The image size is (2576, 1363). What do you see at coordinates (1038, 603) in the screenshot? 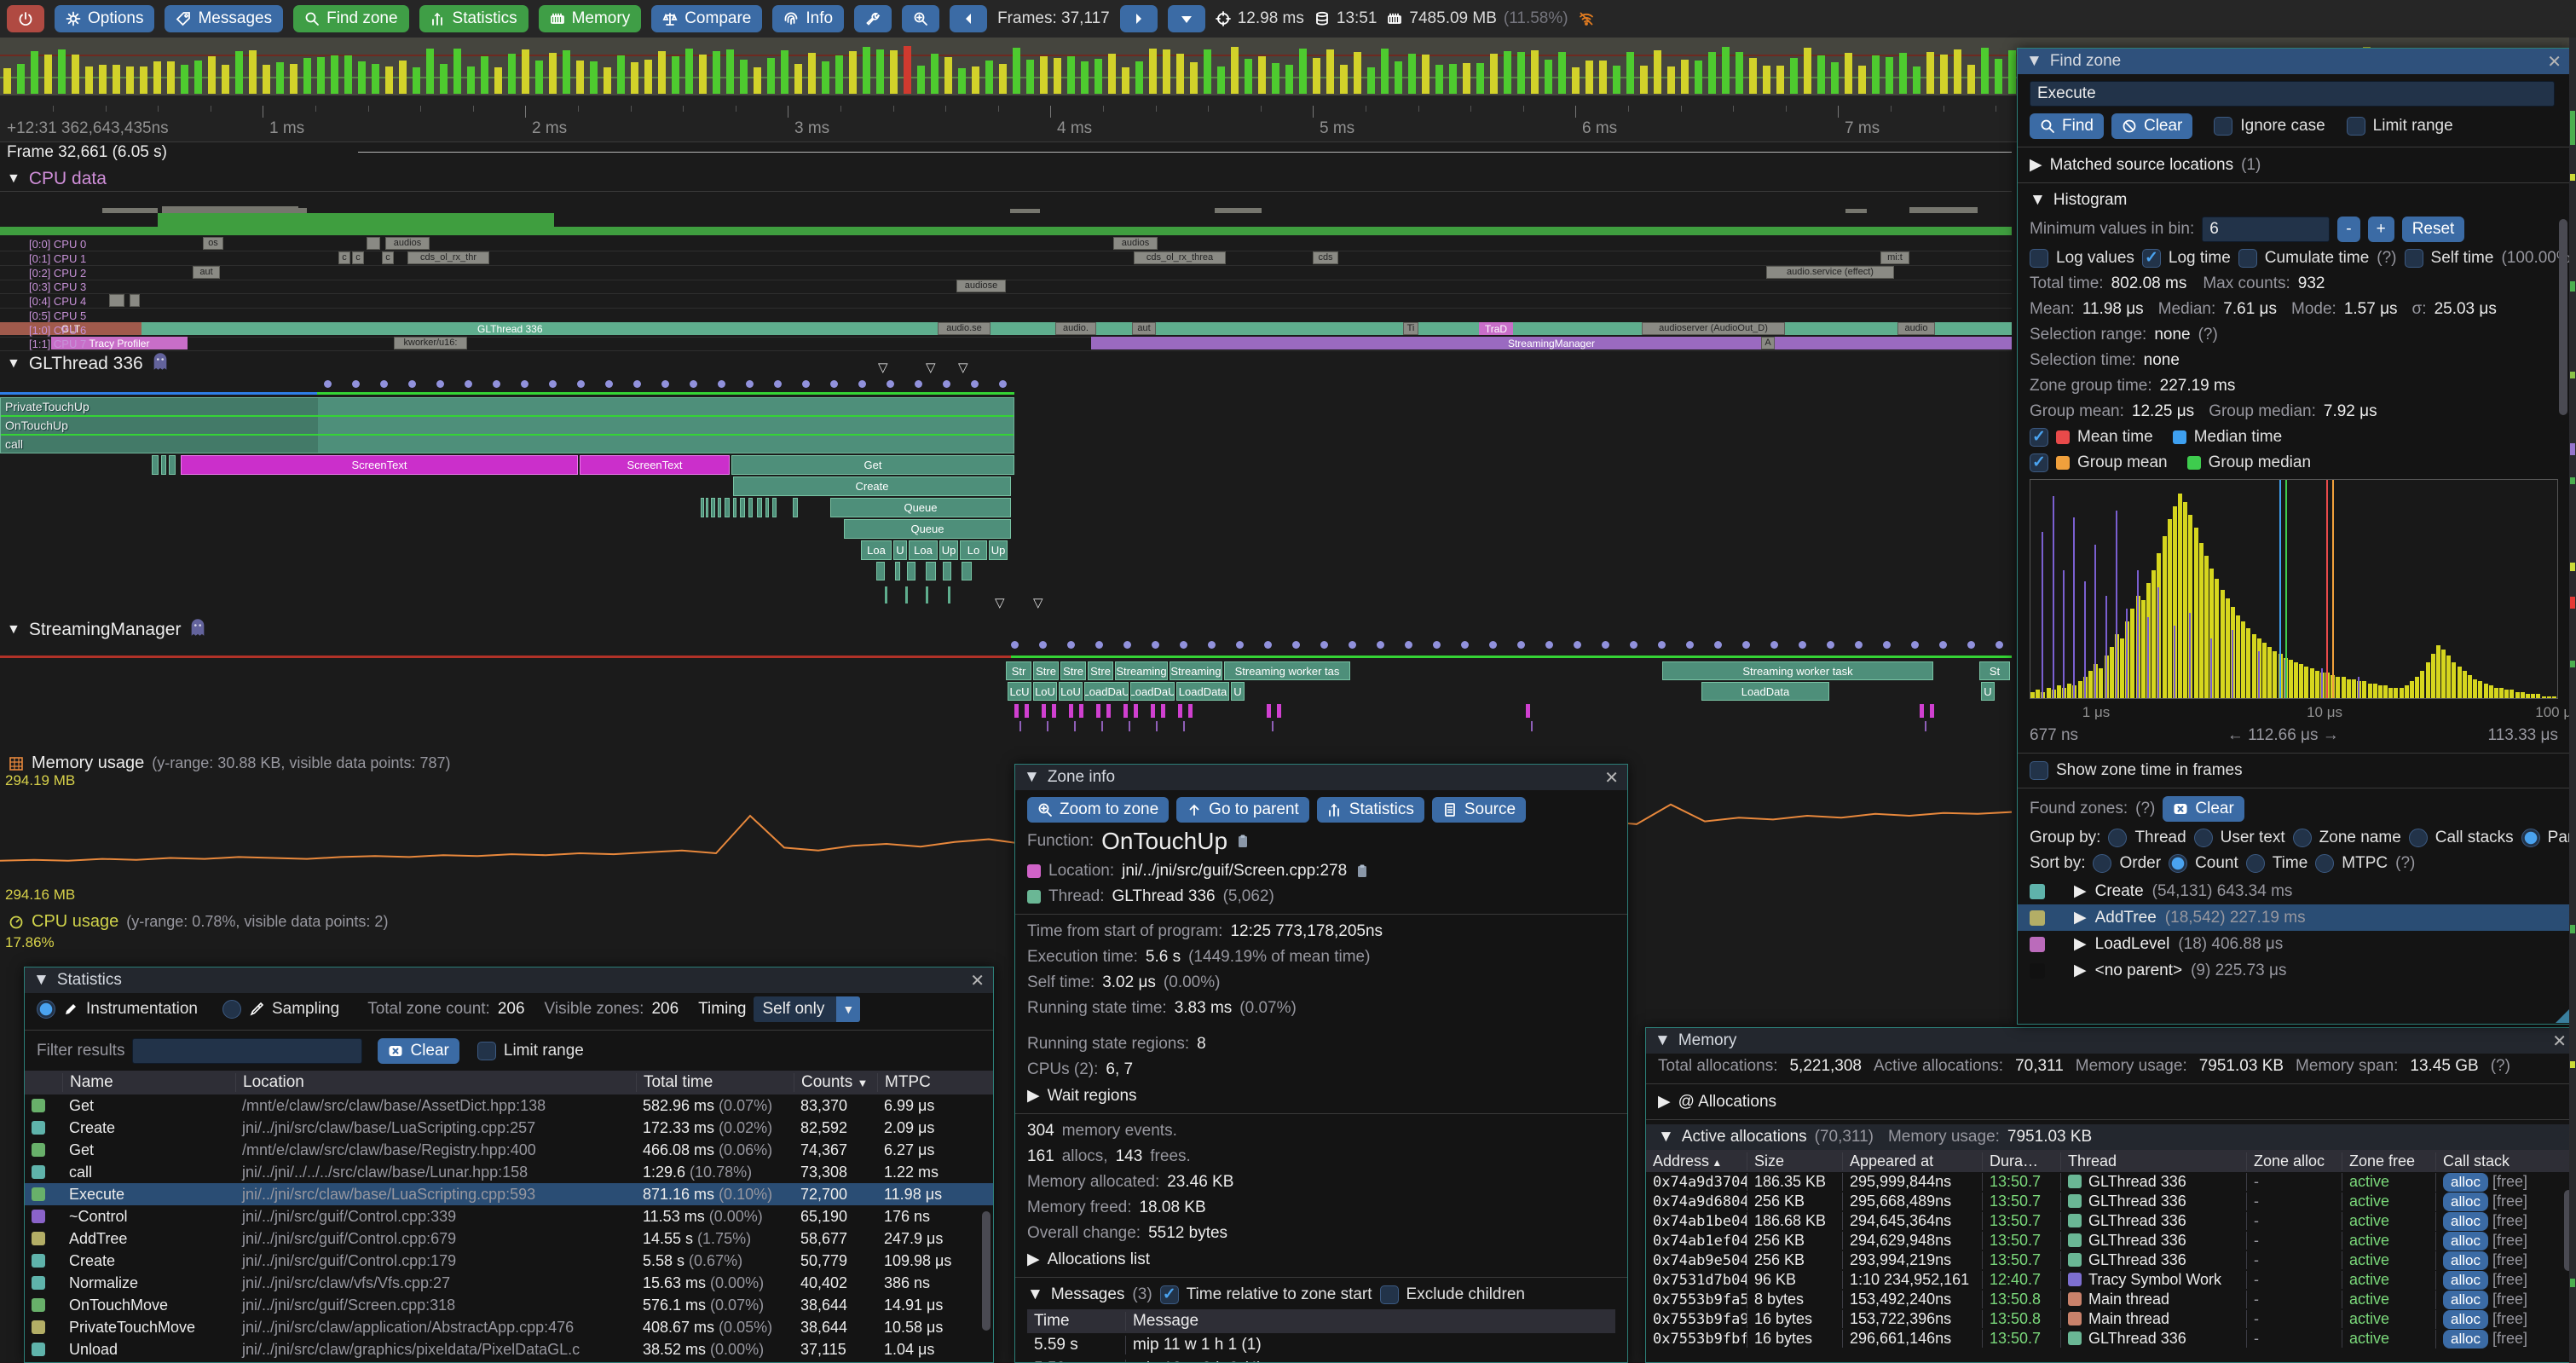
I see `collapsed-zones-icon: ▽` at bounding box center [1038, 603].